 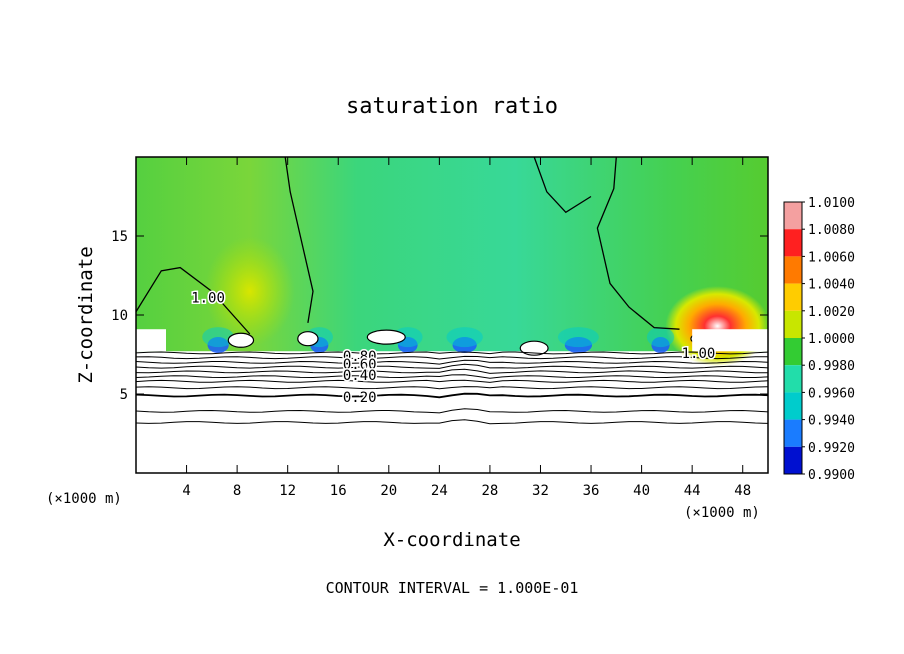 I want to click on warm-anomaly-west, so click(x=249, y=291).